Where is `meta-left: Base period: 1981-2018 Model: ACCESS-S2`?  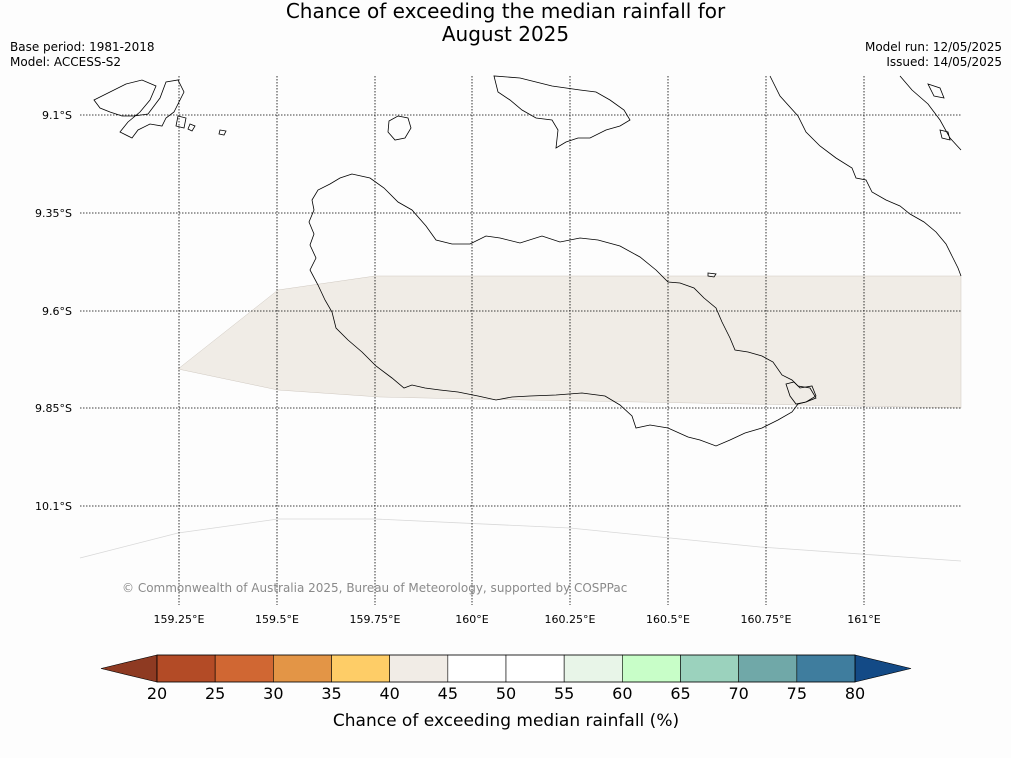
meta-left: Base period: 1981-2018 Model: ACCESS-S2 is located at coordinates (82, 55).